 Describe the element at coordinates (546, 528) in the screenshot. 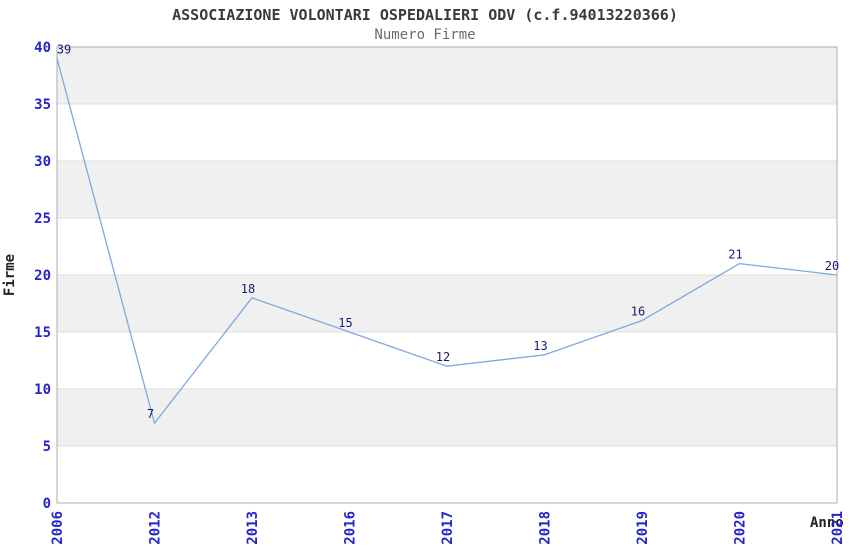

I see `x-tick-label: 2018` at that location.